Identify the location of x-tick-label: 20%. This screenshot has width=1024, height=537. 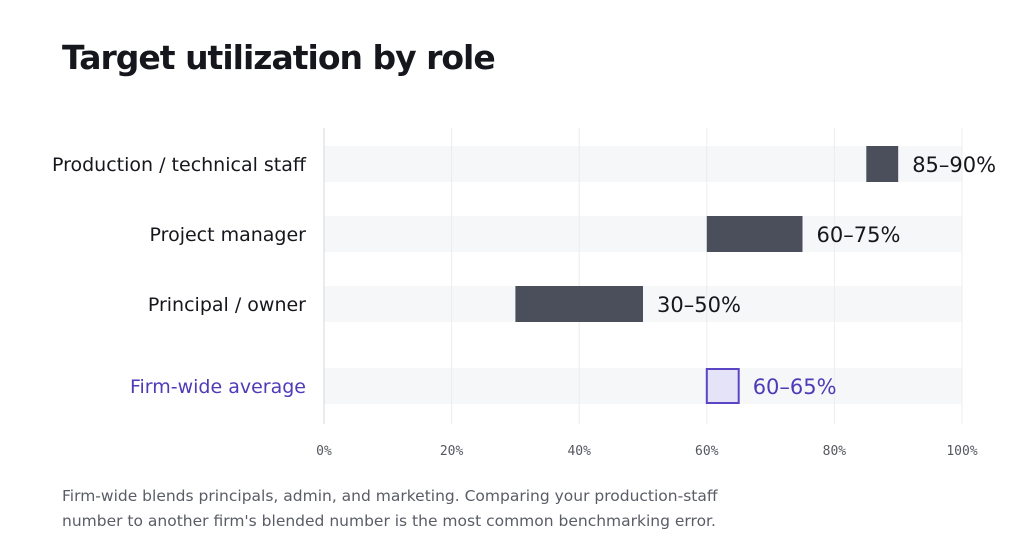
(452, 451).